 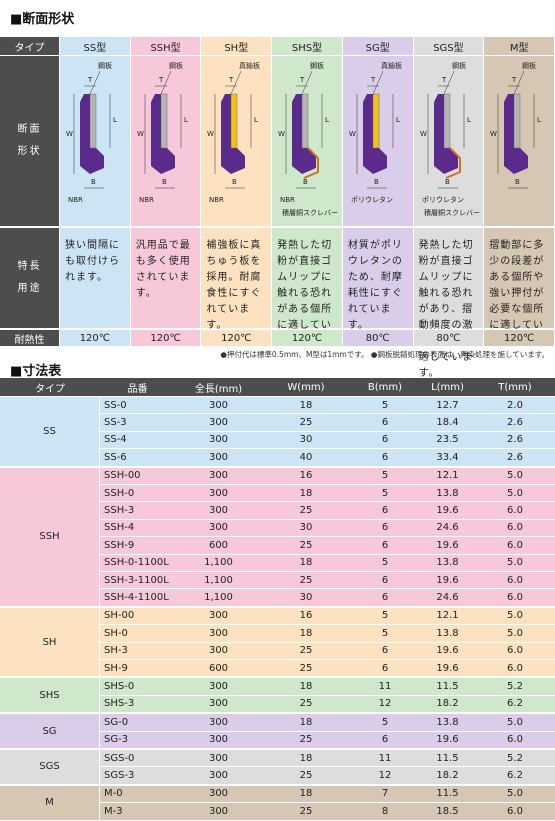 What do you see at coordinates (218, 545) in the screenshot?
I see `table-cell: 600` at bounding box center [218, 545].